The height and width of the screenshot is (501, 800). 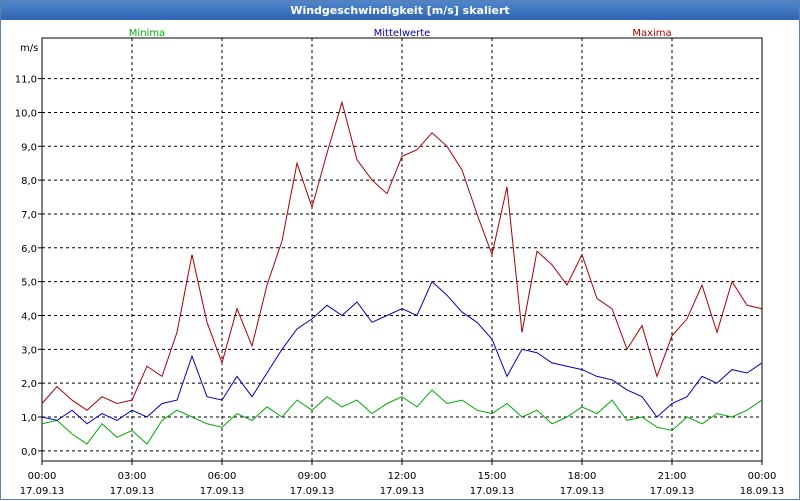 What do you see at coordinates (582, 476) in the screenshot?
I see `x-tick-label-time: 18:00` at bounding box center [582, 476].